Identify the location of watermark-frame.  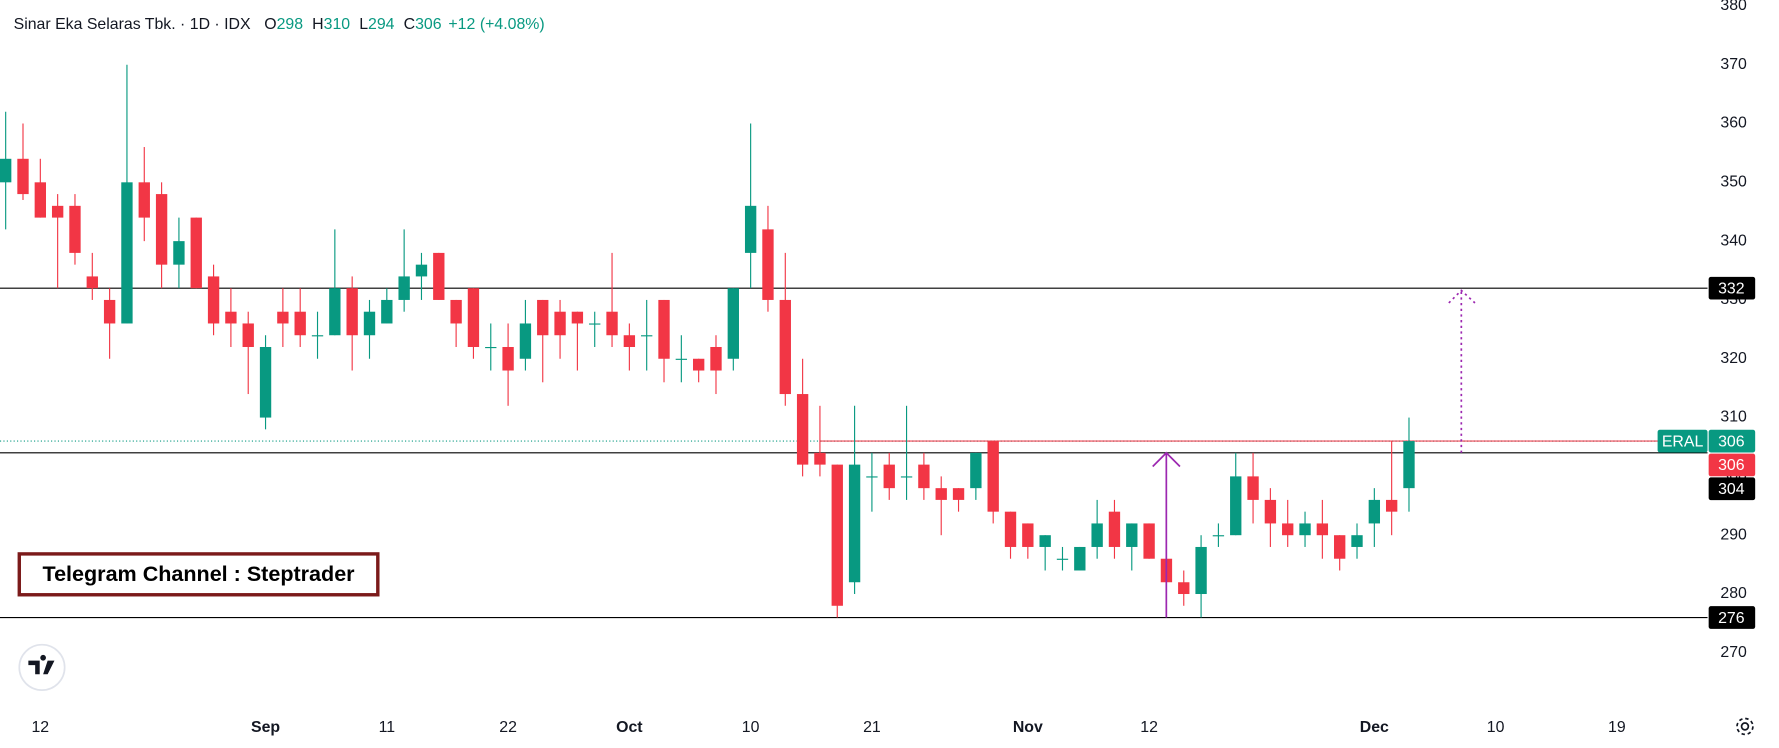
(198, 574).